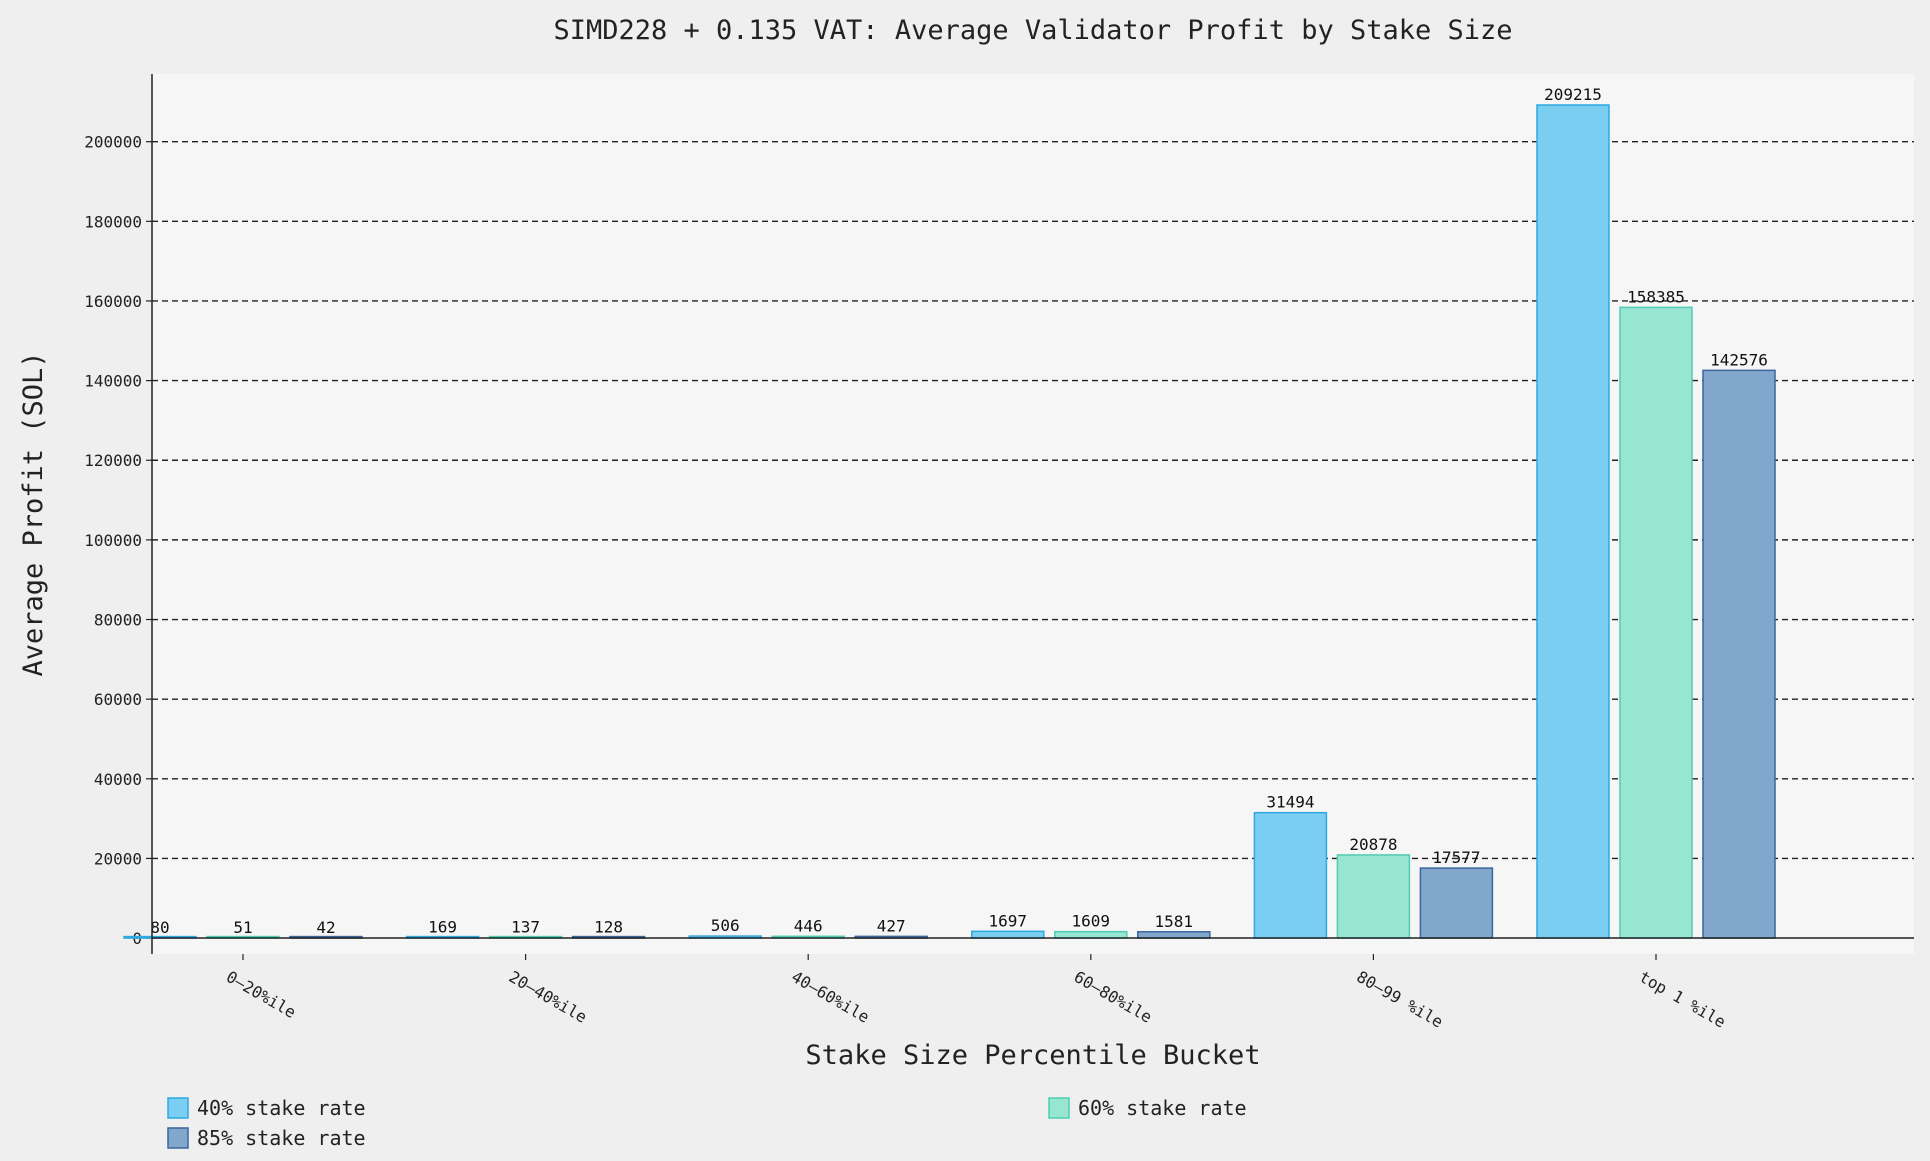  I want to click on legend-label: 85% stake rate, so click(281, 1138).